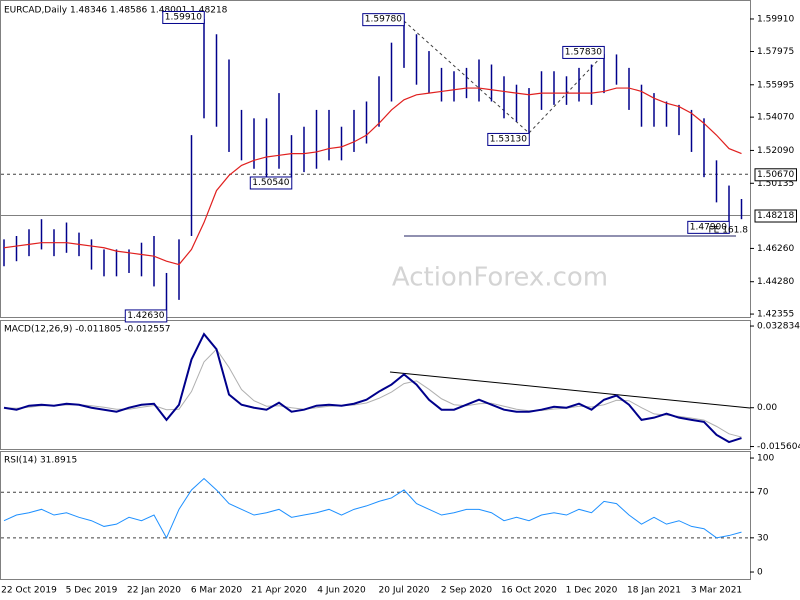 The height and width of the screenshot is (600, 800). I want to click on annotation-label: 1.42630, so click(145, 316).